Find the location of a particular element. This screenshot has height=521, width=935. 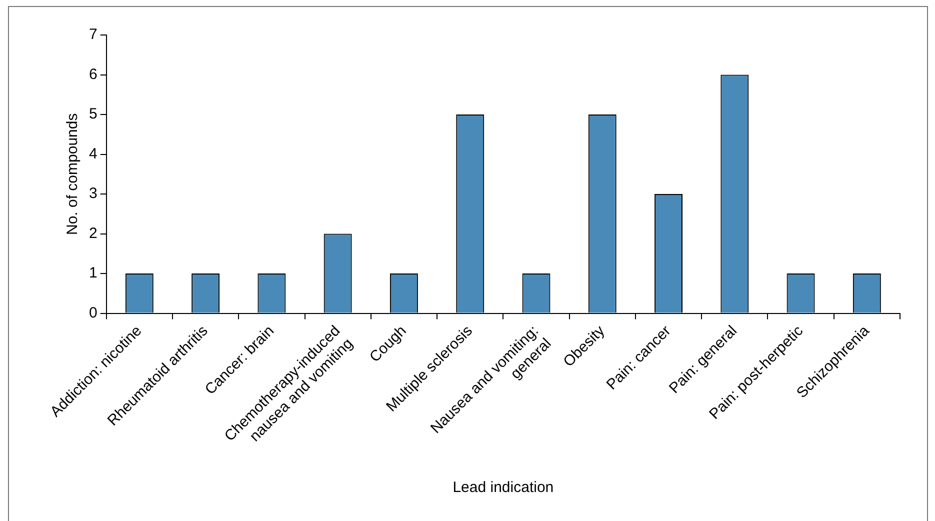

y-tick-label: 7 is located at coordinates (93, 35).